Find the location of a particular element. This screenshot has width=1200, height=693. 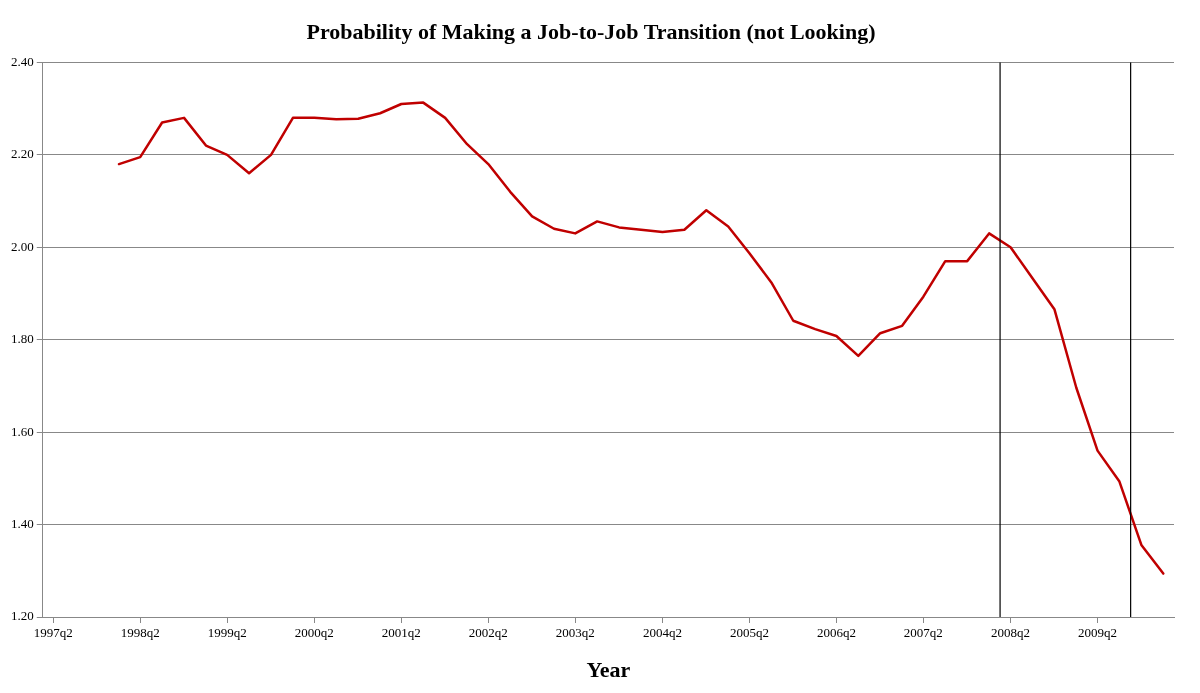

y-tick-label: 2.20 is located at coordinates (22, 154).